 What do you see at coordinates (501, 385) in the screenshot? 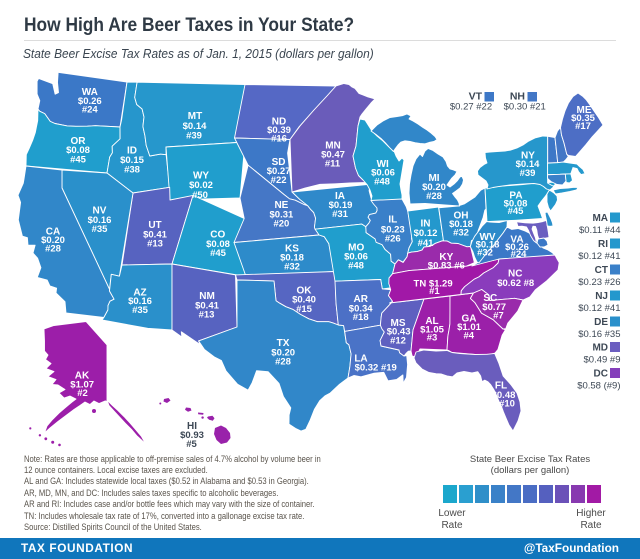
I see `svg-text: FL` at bounding box center [501, 385].